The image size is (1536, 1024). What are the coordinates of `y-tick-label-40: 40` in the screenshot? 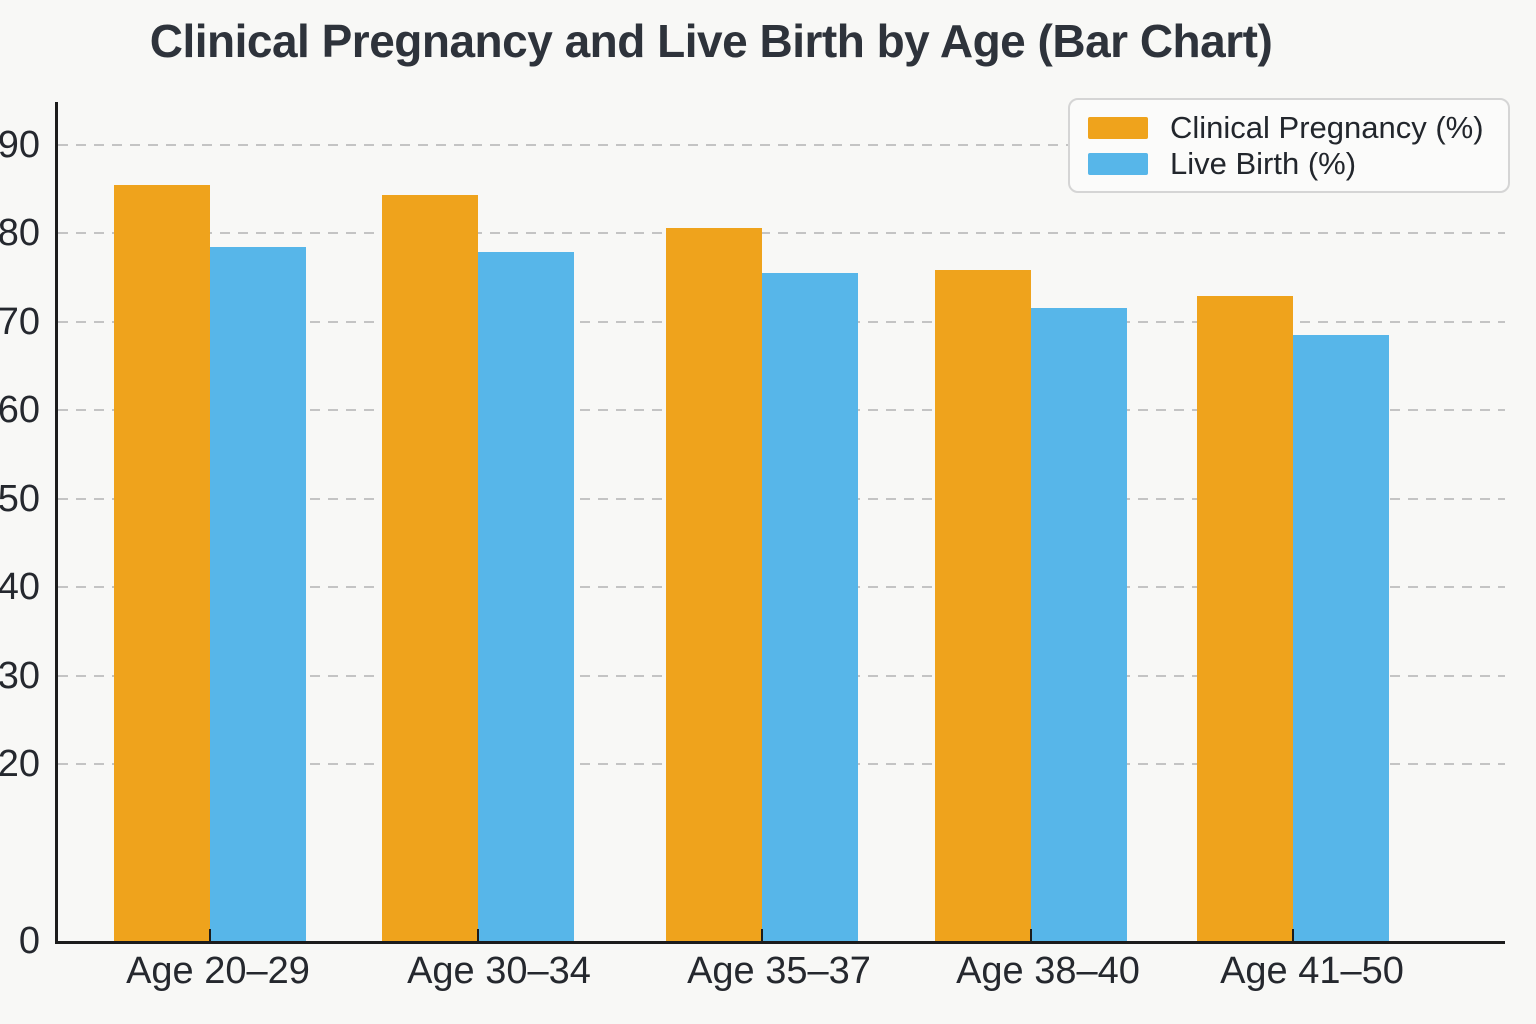 It's located at (20, 587).